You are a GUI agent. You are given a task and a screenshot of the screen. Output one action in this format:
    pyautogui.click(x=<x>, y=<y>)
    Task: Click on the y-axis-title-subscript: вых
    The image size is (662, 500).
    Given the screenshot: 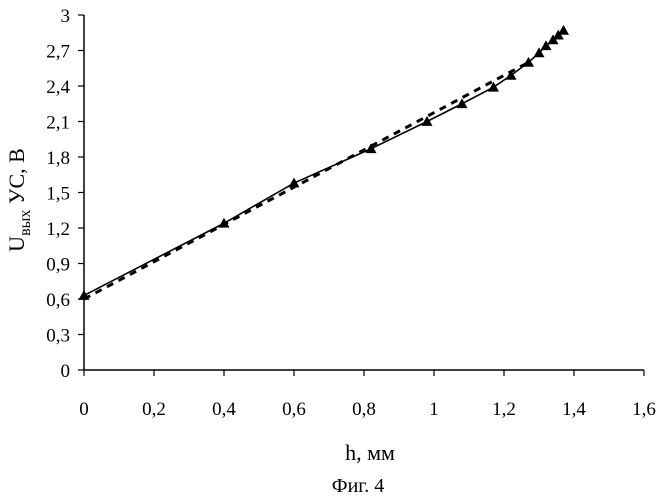 What is the action you would take?
    pyautogui.click(x=25, y=223)
    